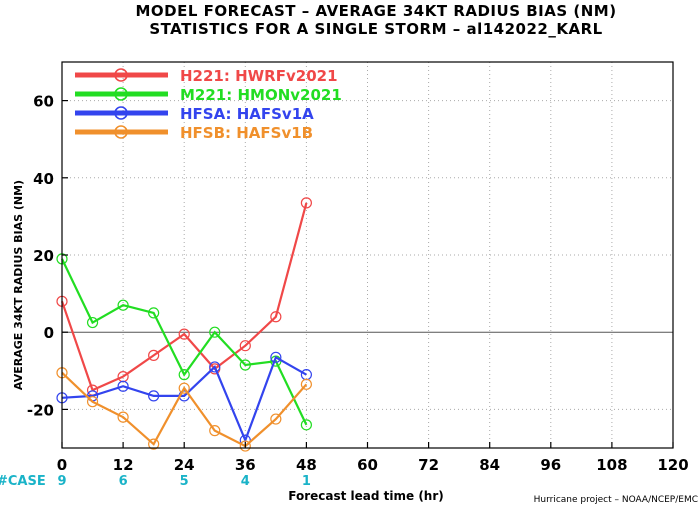 The width and height of the screenshot is (700, 506). Describe the element at coordinates (246, 133) in the screenshot. I see `legend-label: HFSB: HAFSv1B` at that location.